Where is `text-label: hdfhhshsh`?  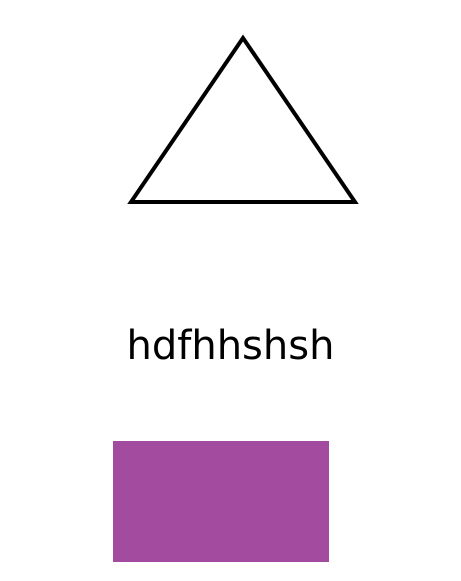
text-label: hdfhhshsh is located at coordinates (230, 346).